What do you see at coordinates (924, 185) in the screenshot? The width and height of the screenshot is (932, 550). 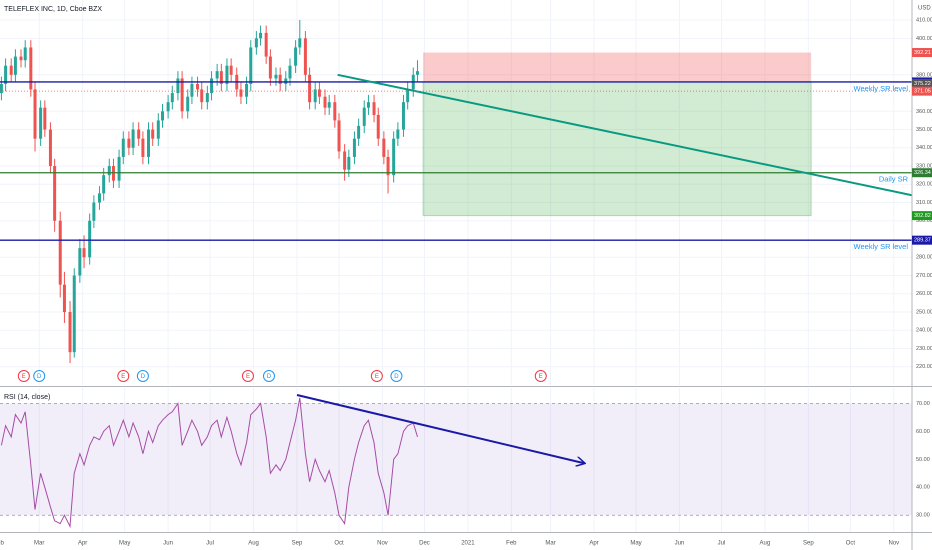 I see `y-tick-label: 320.00` at bounding box center [924, 185].